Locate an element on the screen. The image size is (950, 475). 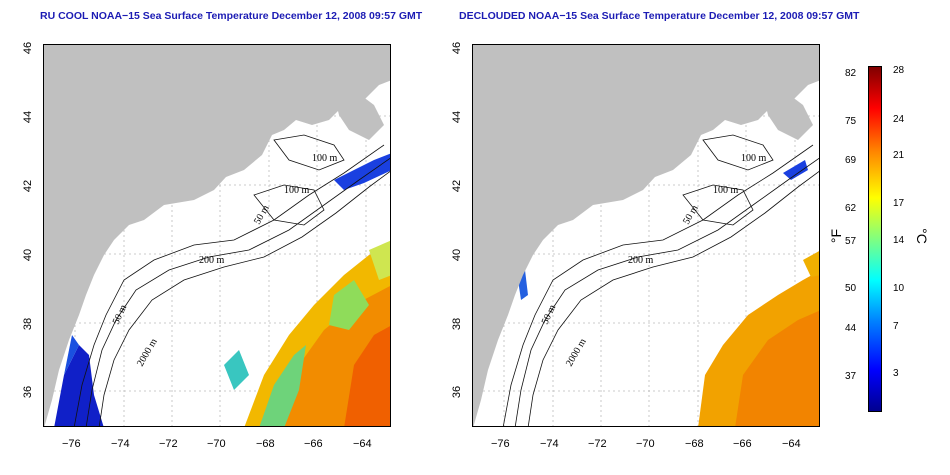
fahrenheit-unit-label: °F is located at coordinates (836, 236).